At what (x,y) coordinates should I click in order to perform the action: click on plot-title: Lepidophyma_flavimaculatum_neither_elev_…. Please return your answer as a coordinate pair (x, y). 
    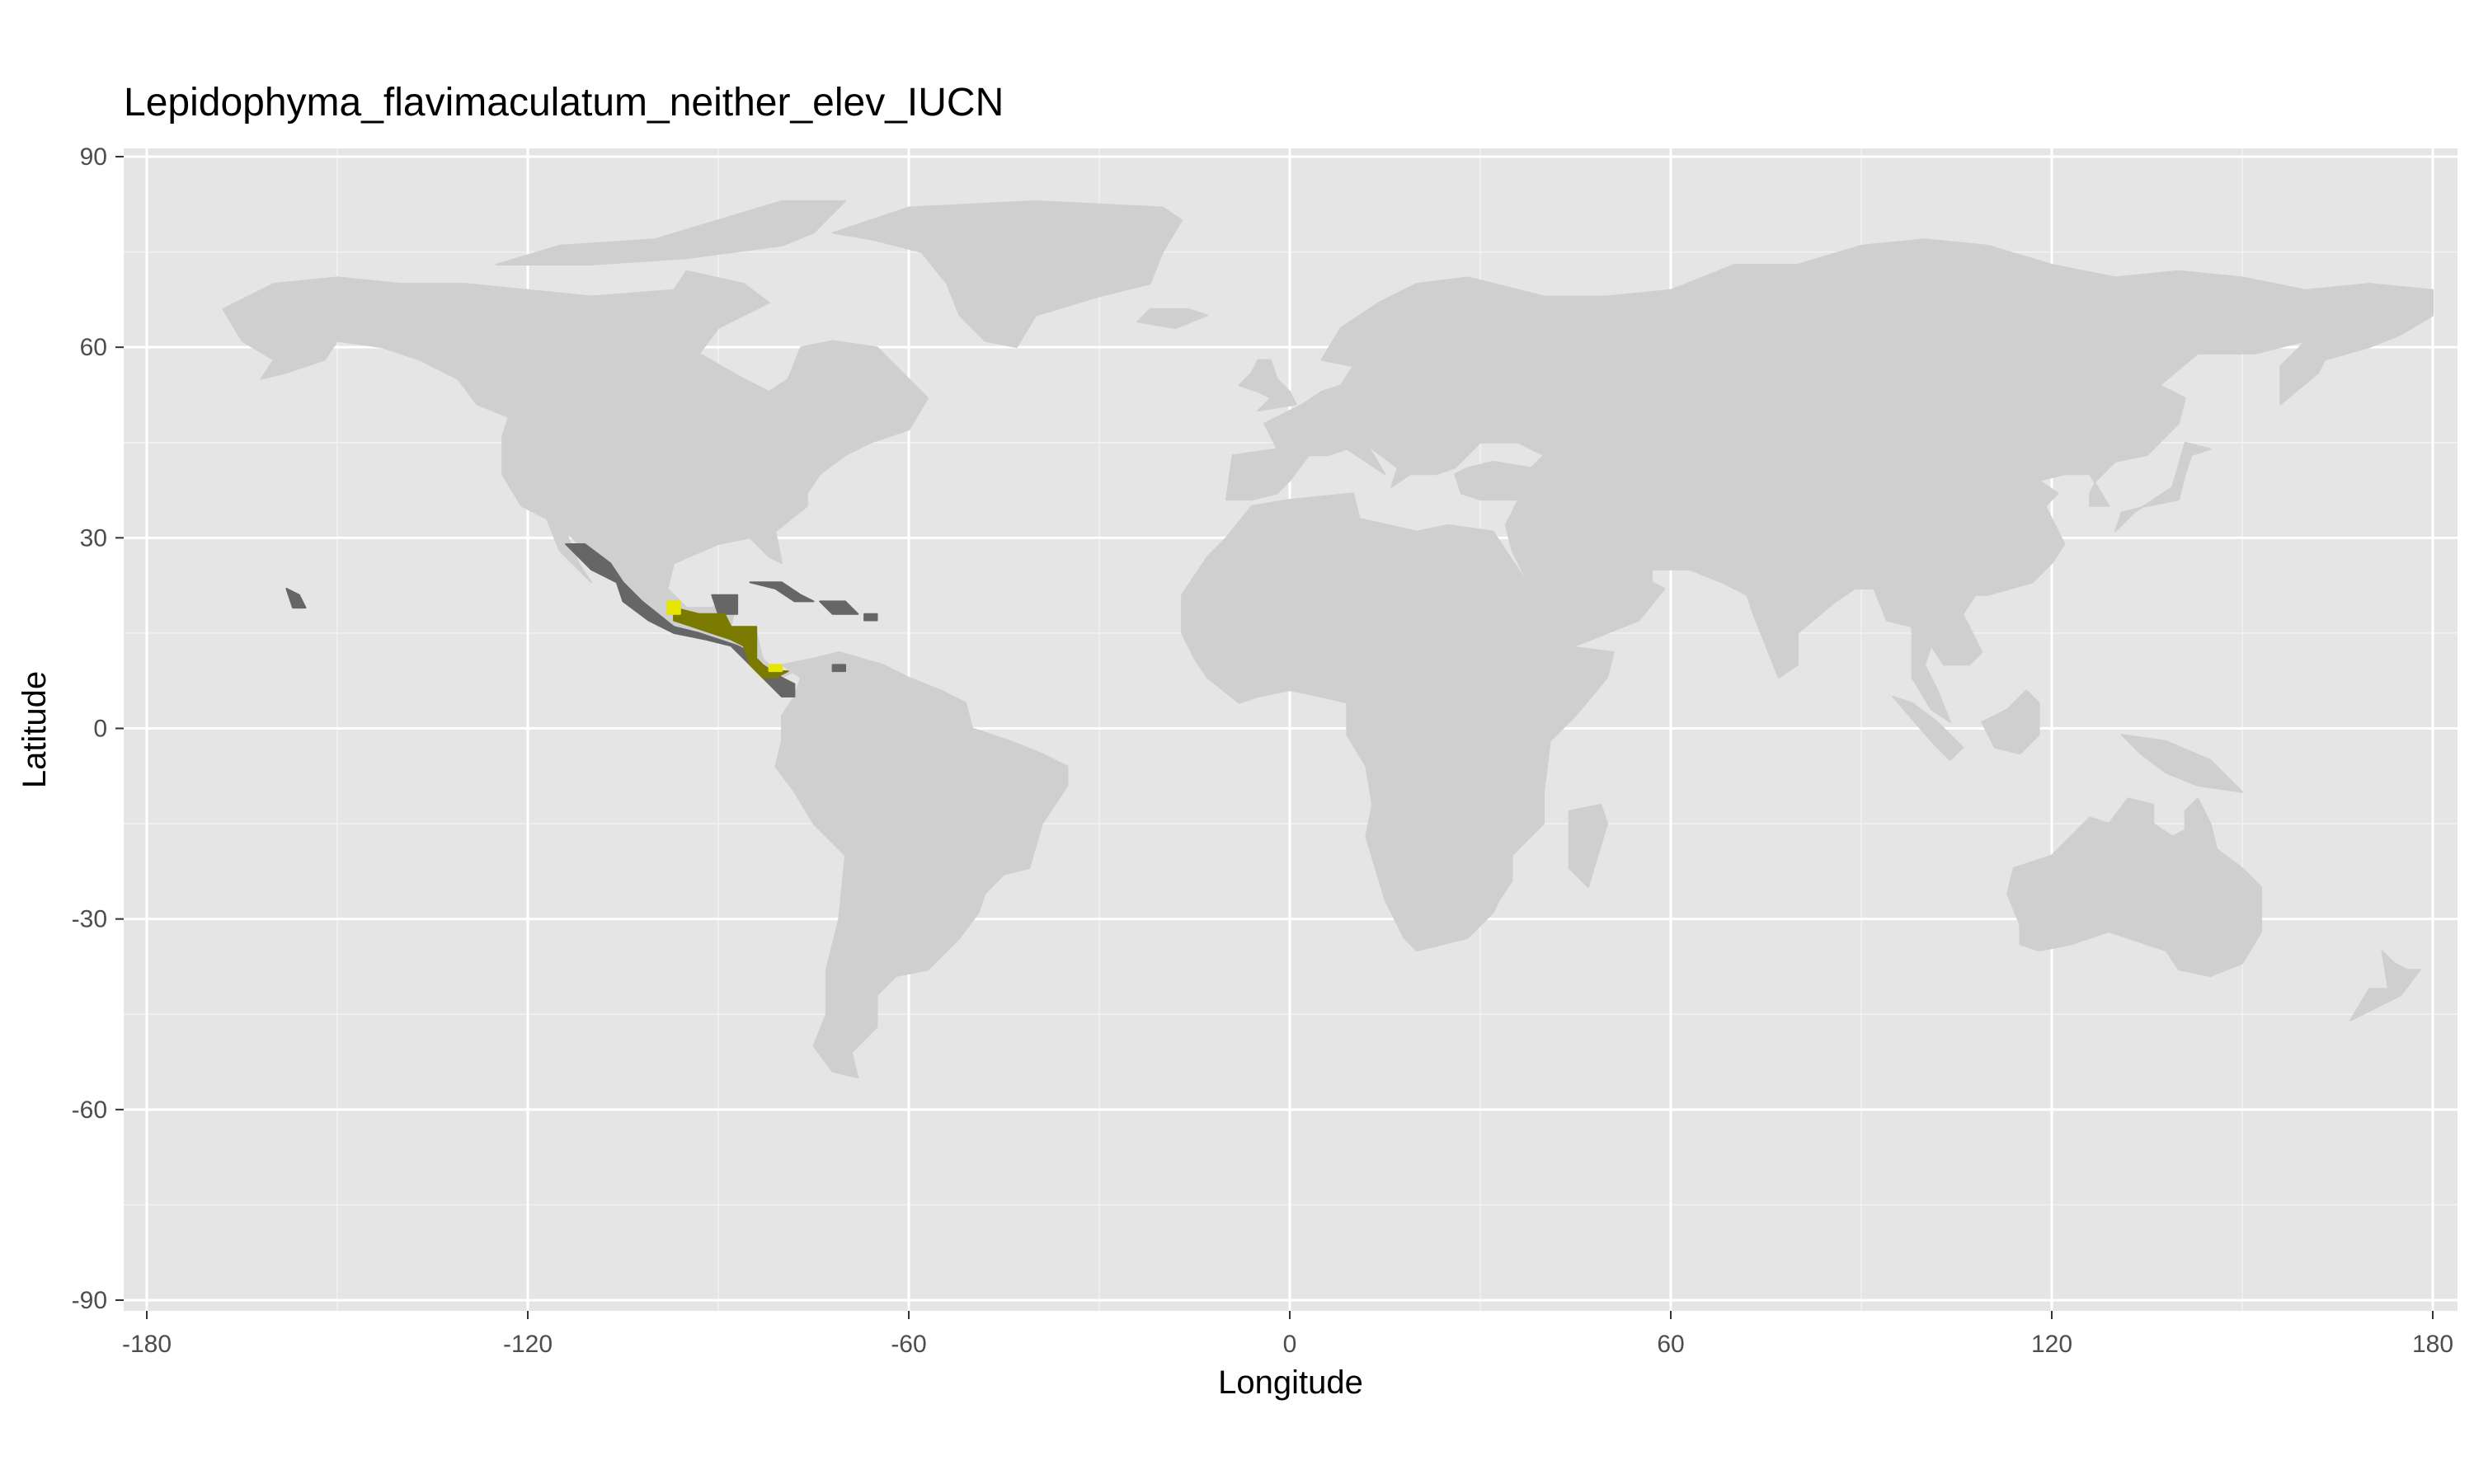
    Looking at the image, I should click on (564, 102).